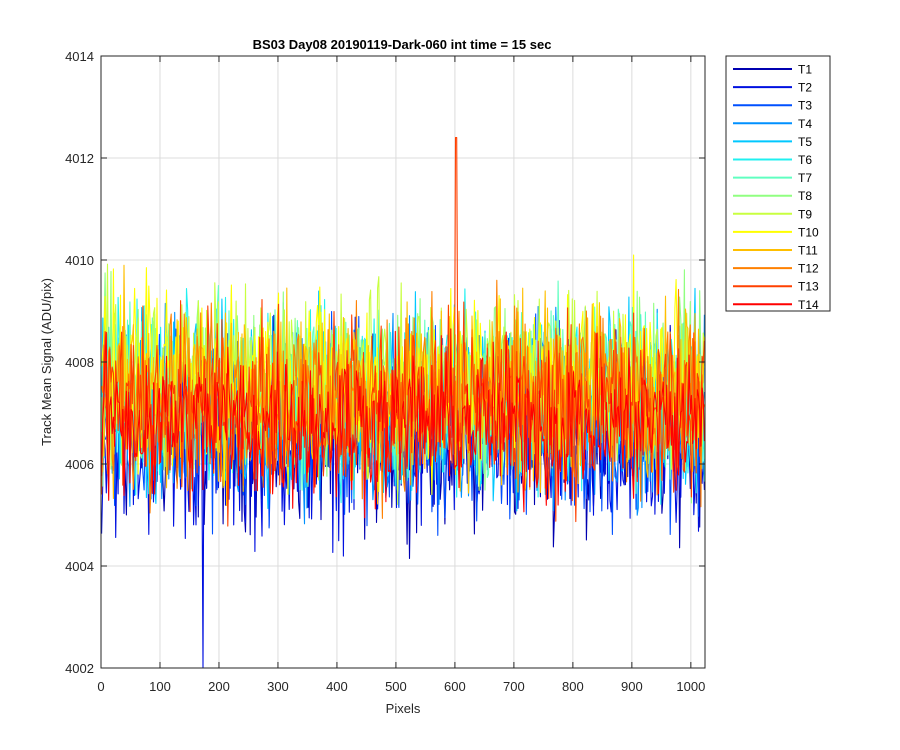 Image resolution: width=900 pixels, height=750 pixels. What do you see at coordinates (278, 686) in the screenshot?
I see `x-tick-label-3: 300` at bounding box center [278, 686].